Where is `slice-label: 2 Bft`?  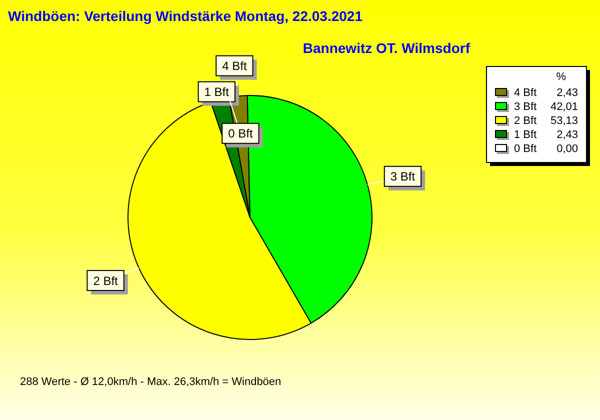 slice-label: 2 Bft is located at coordinates (106, 281).